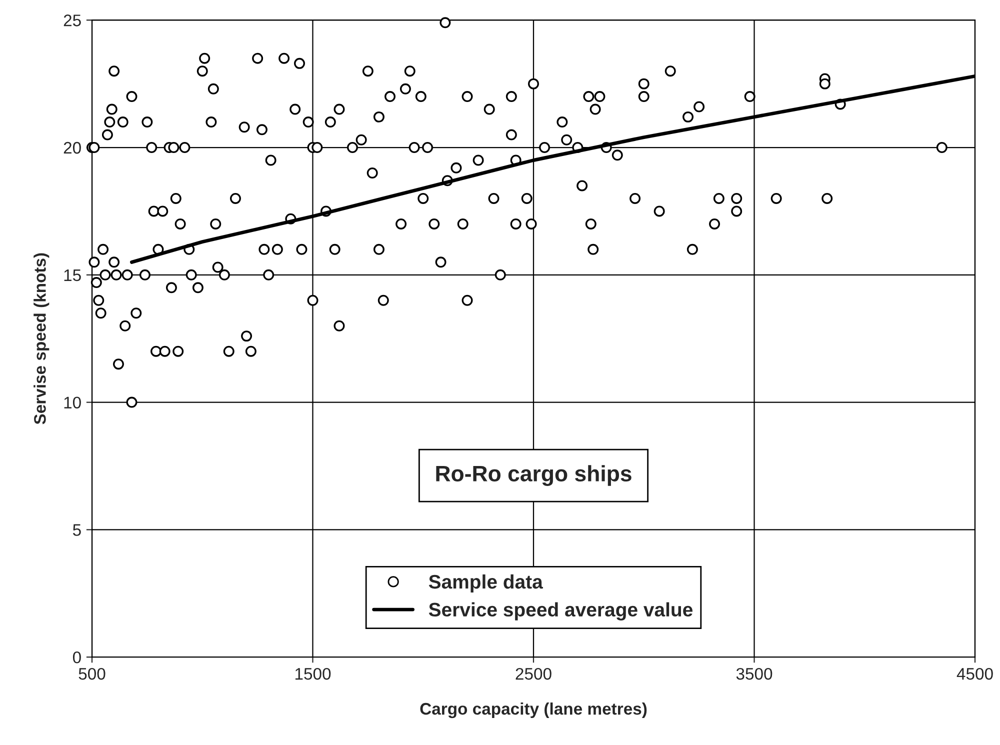 The height and width of the screenshot is (745, 1000). Describe the element at coordinates (974, 674) in the screenshot. I see `x-tick-label: 4500` at that location.